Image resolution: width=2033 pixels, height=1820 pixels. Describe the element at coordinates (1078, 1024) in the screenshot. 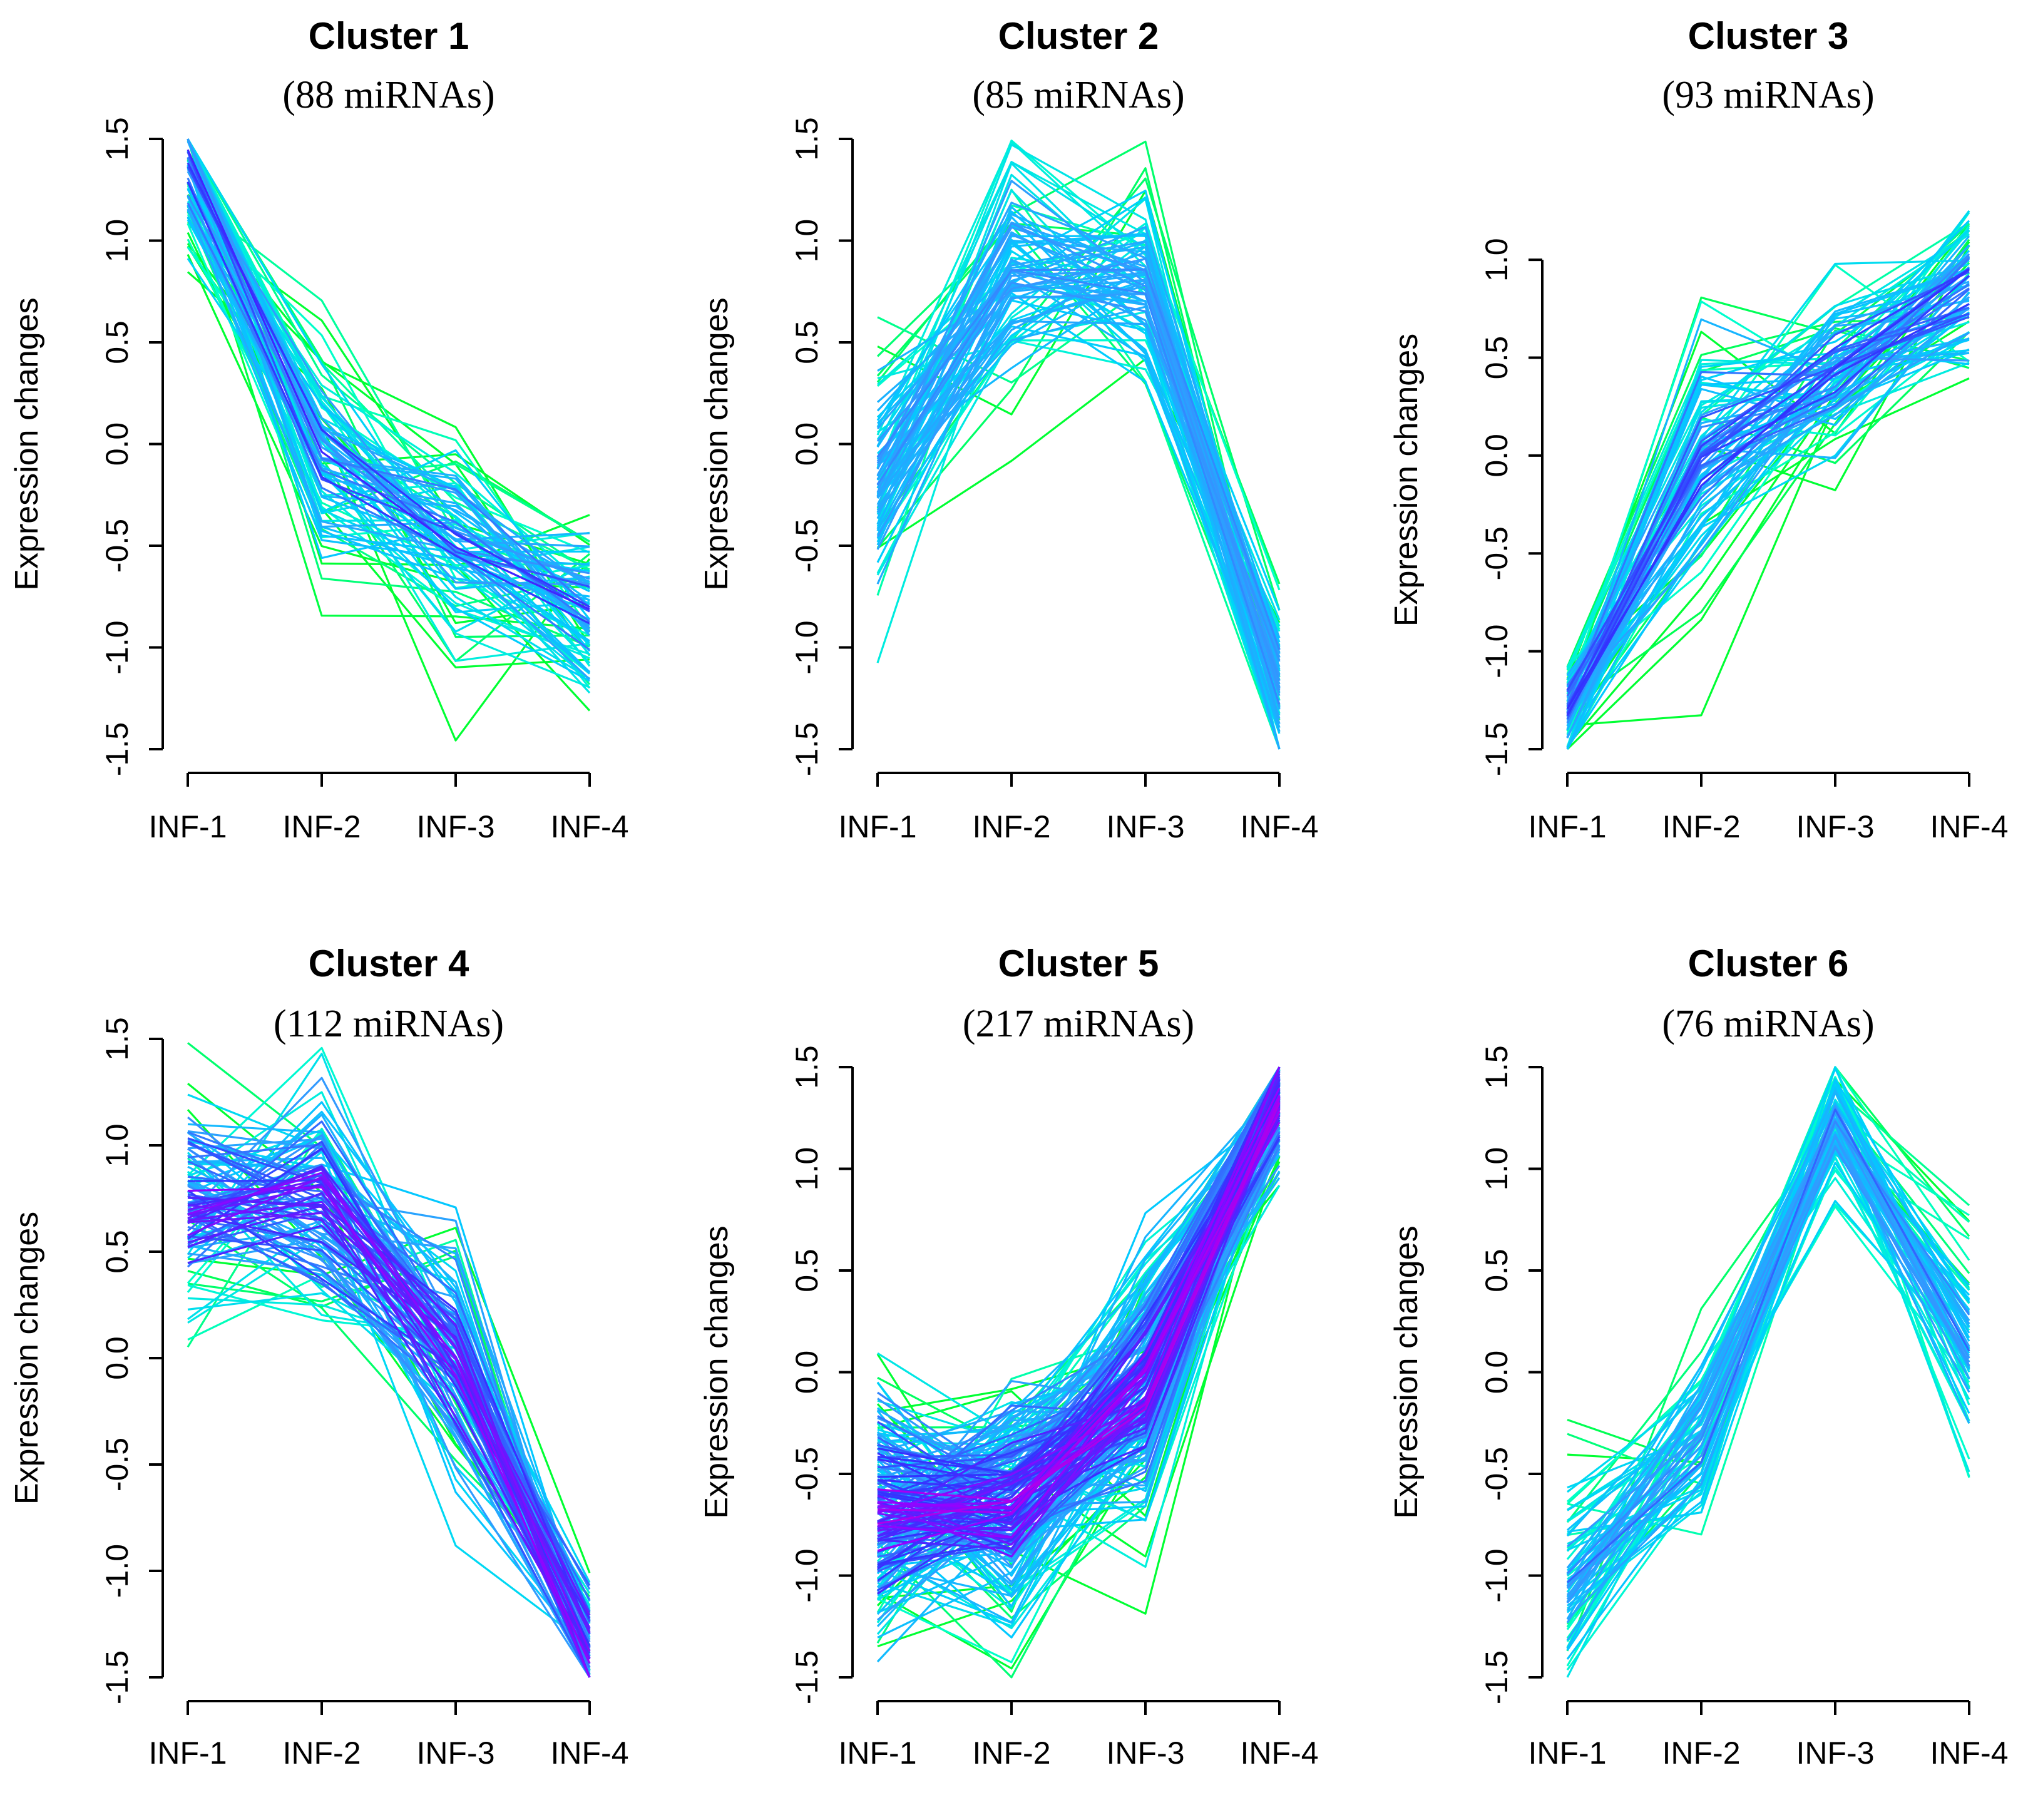

I see `chart-subtitle: (217 miRNAs)` at that location.